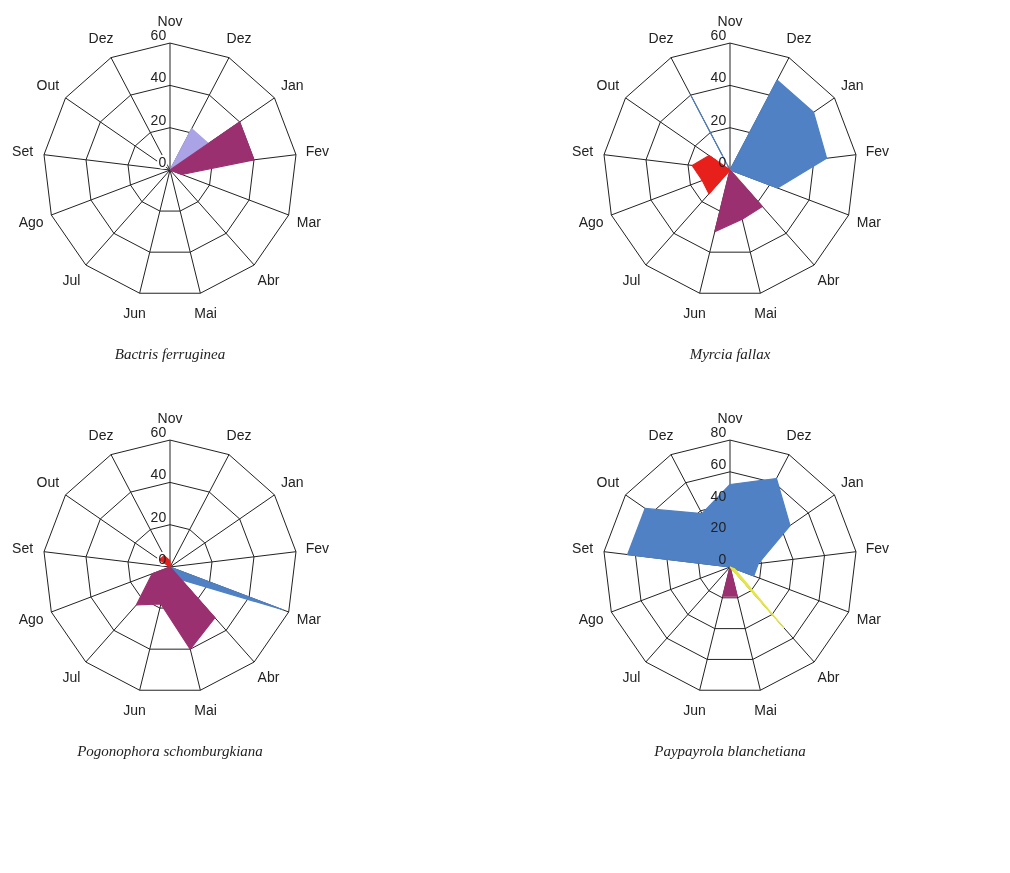 This screenshot has height=873, width=1010. What do you see at coordinates (729, 354) in the screenshot?
I see `text: Myrcia fallax` at bounding box center [729, 354].